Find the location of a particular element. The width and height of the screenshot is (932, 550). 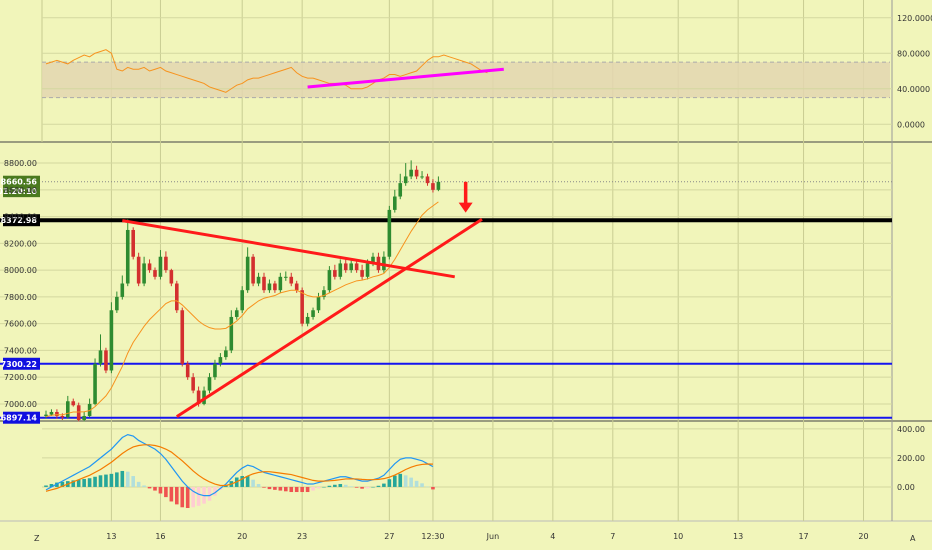

price-tag: 7300.22 is located at coordinates (20, 363).